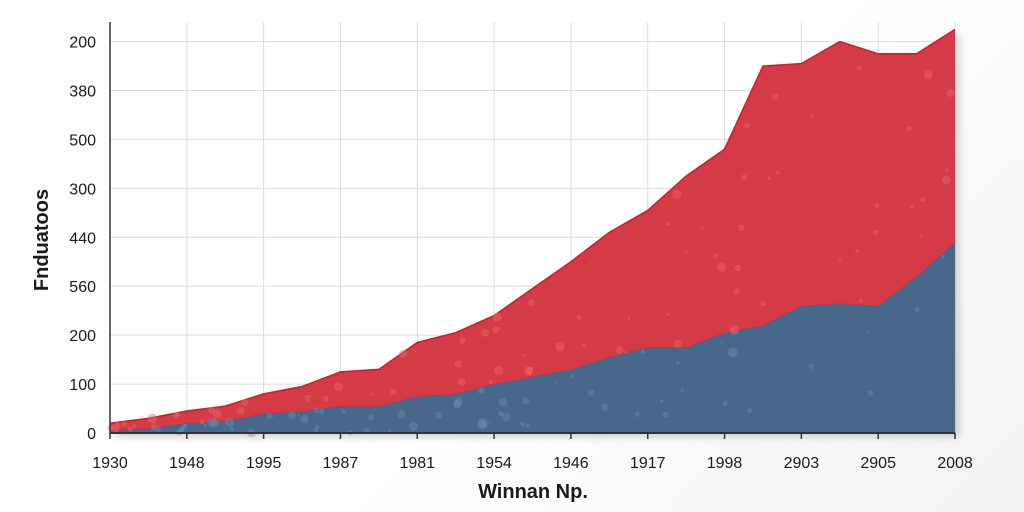  I want to click on x-tick-label: 1917, so click(648, 463).